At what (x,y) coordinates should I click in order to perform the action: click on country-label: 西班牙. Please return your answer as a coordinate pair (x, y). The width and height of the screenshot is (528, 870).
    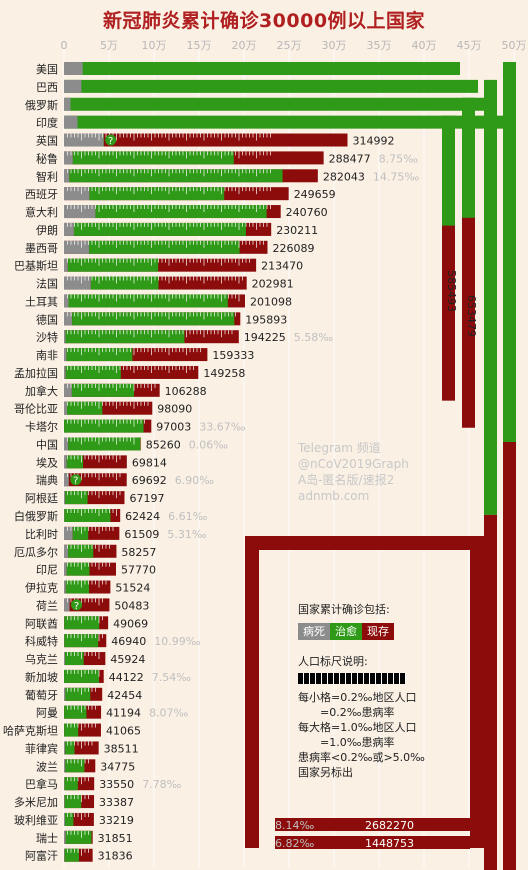
    Looking at the image, I should click on (41, 194).